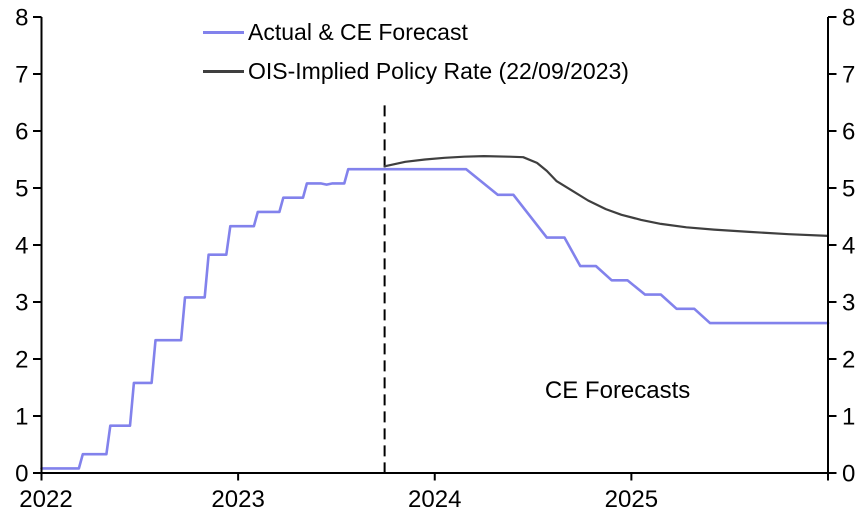 Image resolution: width=868 pixels, height=517 pixels. What do you see at coordinates (223, 32) in the screenshot?
I see `legend-line-swatch-actual` at bounding box center [223, 32].